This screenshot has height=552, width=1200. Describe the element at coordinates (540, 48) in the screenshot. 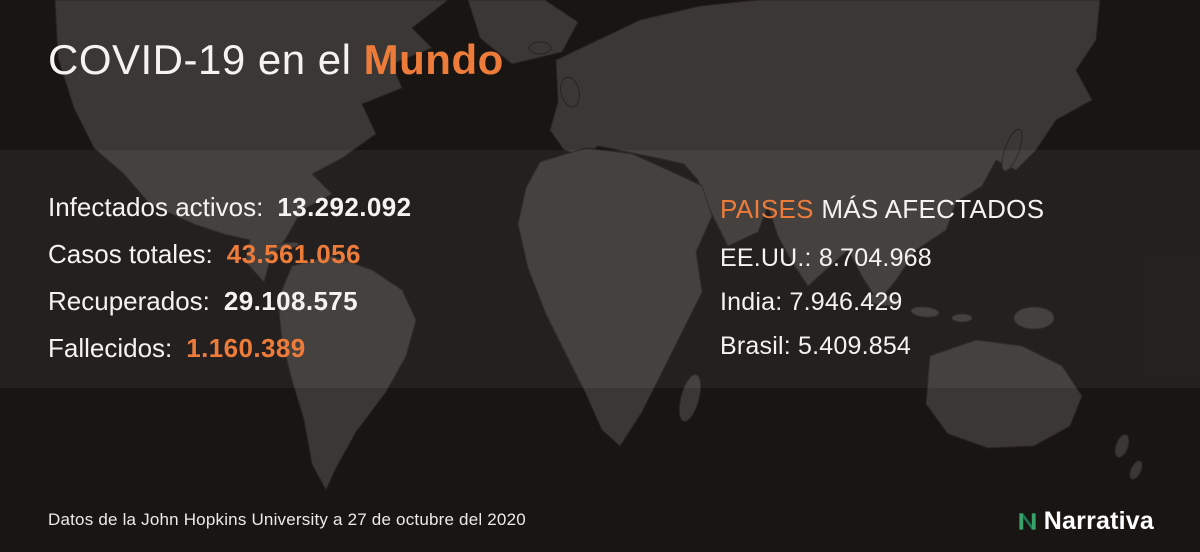

I see `island-iceland` at that location.